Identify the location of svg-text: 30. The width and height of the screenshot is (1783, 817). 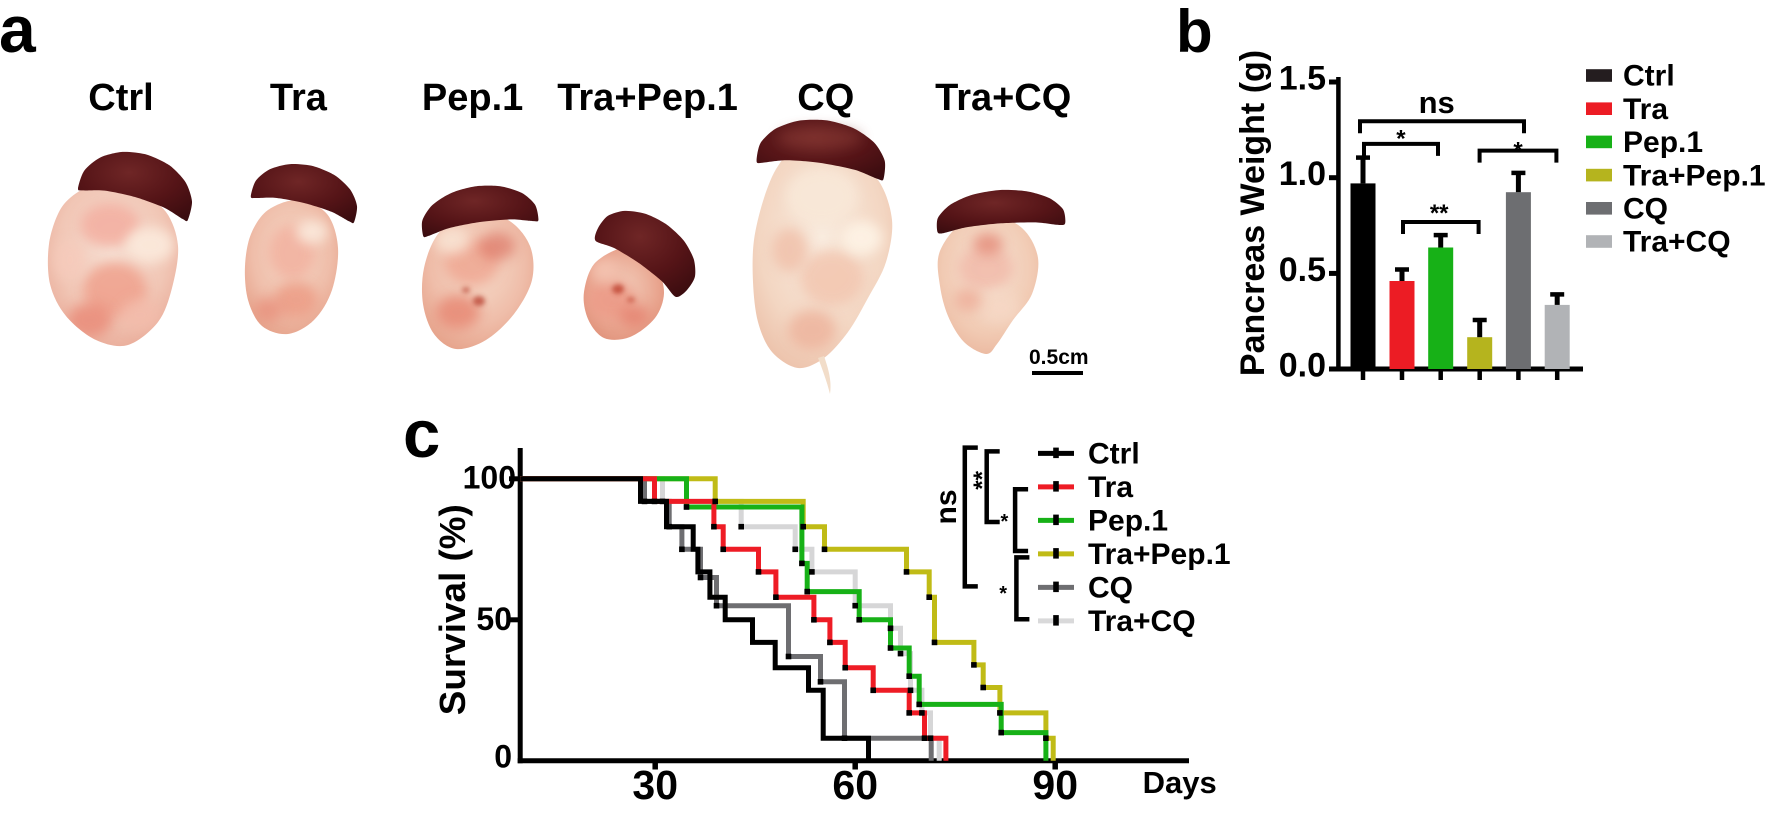
(655, 785).